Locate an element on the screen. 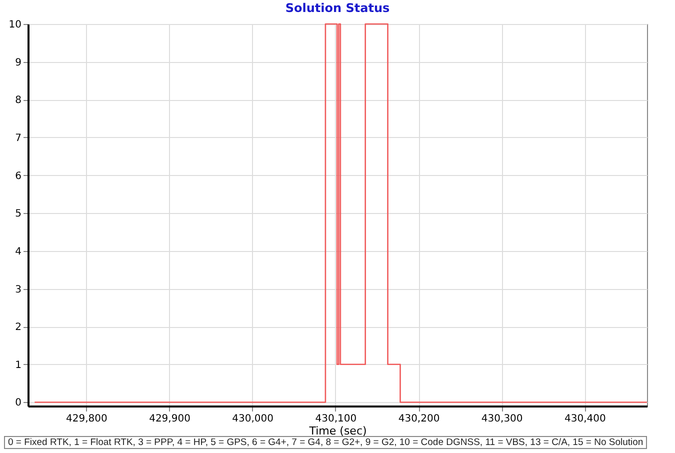 This screenshot has height=453, width=675. x-tick-label: 429,900 is located at coordinates (169, 419).